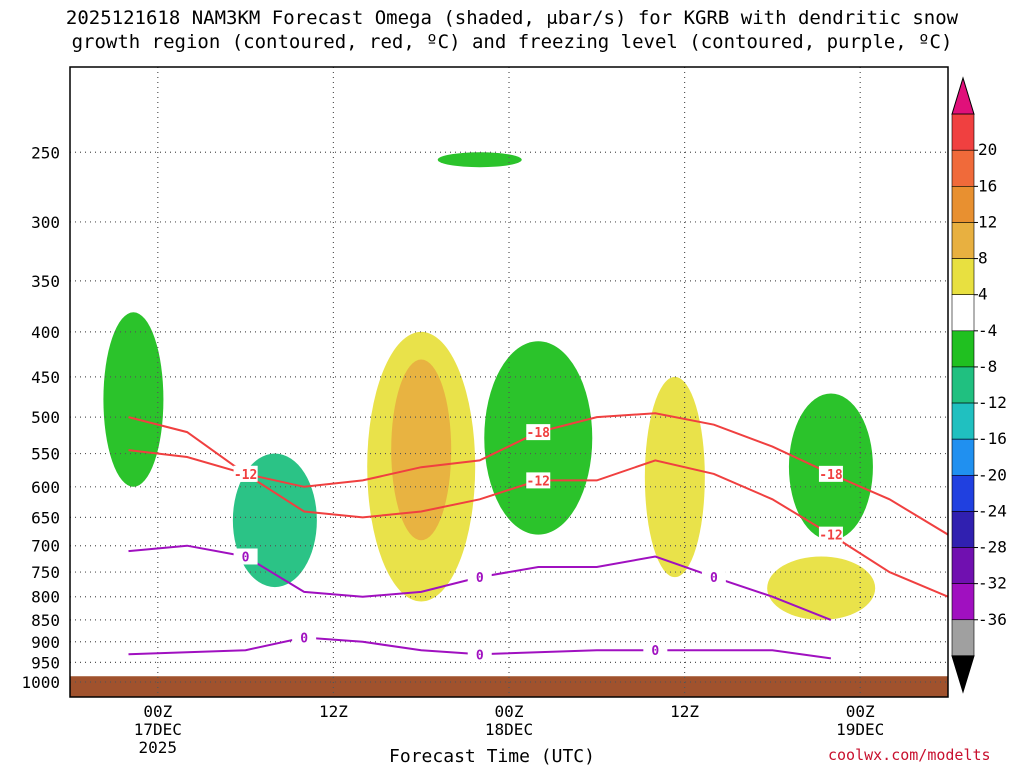  I want to click on colorbar-label: -28, so click(992, 547).